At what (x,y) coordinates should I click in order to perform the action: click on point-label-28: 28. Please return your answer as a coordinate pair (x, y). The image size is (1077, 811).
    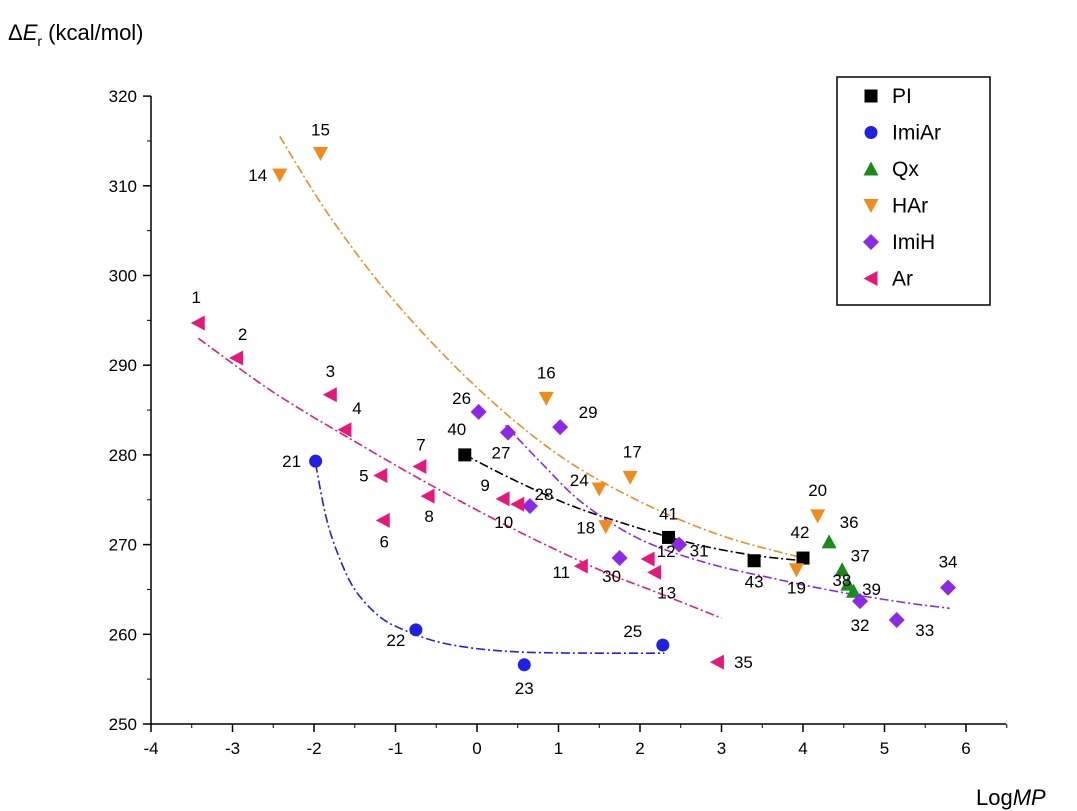
    Looking at the image, I should click on (544, 494).